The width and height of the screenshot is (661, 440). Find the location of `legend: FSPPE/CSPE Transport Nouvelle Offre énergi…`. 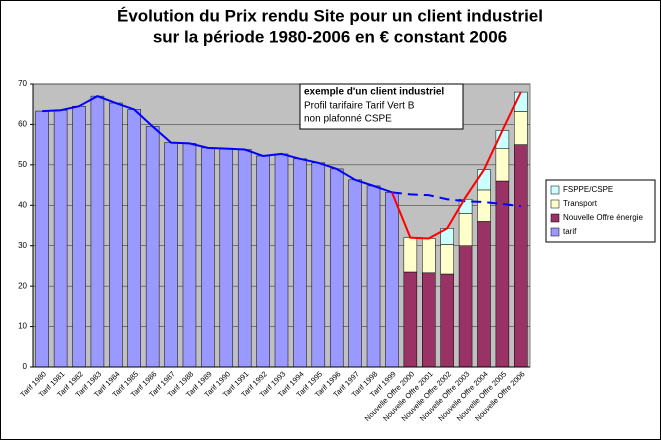

legend: FSPPE/CSPE Transport Nouvelle Offre énergi… is located at coordinates (600, 211).